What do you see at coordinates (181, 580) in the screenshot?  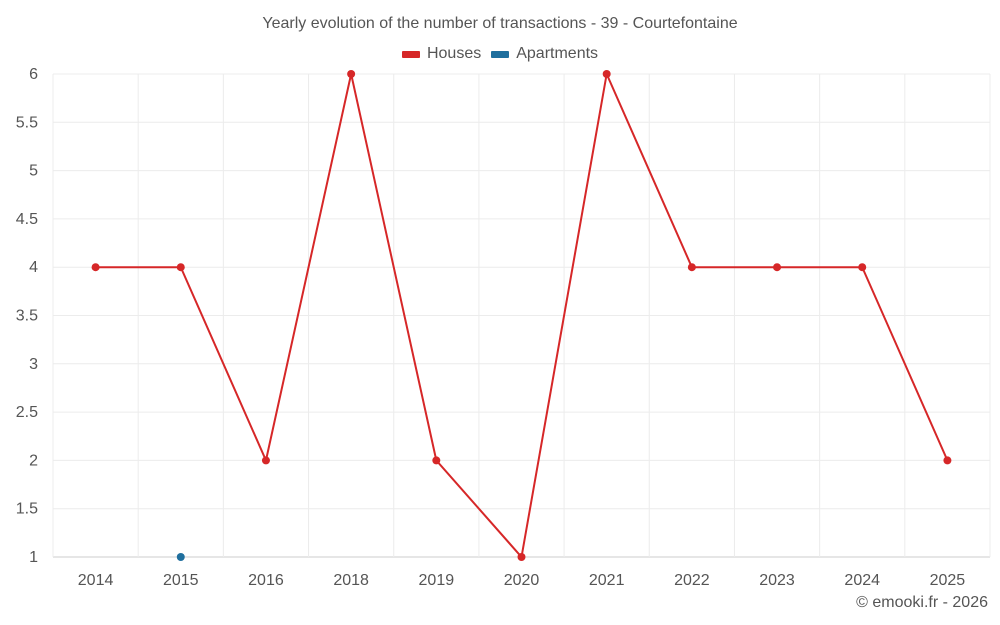 I see `x-tick-label: 2015` at bounding box center [181, 580].